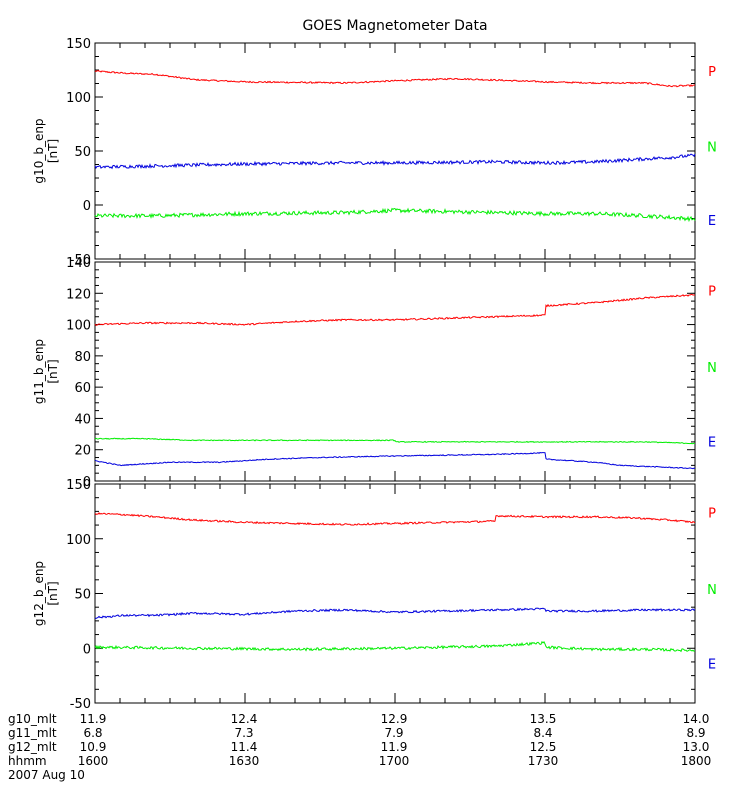 Image resolution: width=750 pixels, height=800 pixels. What do you see at coordinates (244, 719) in the screenshot?
I see `footer-value: 12.4` at bounding box center [244, 719].